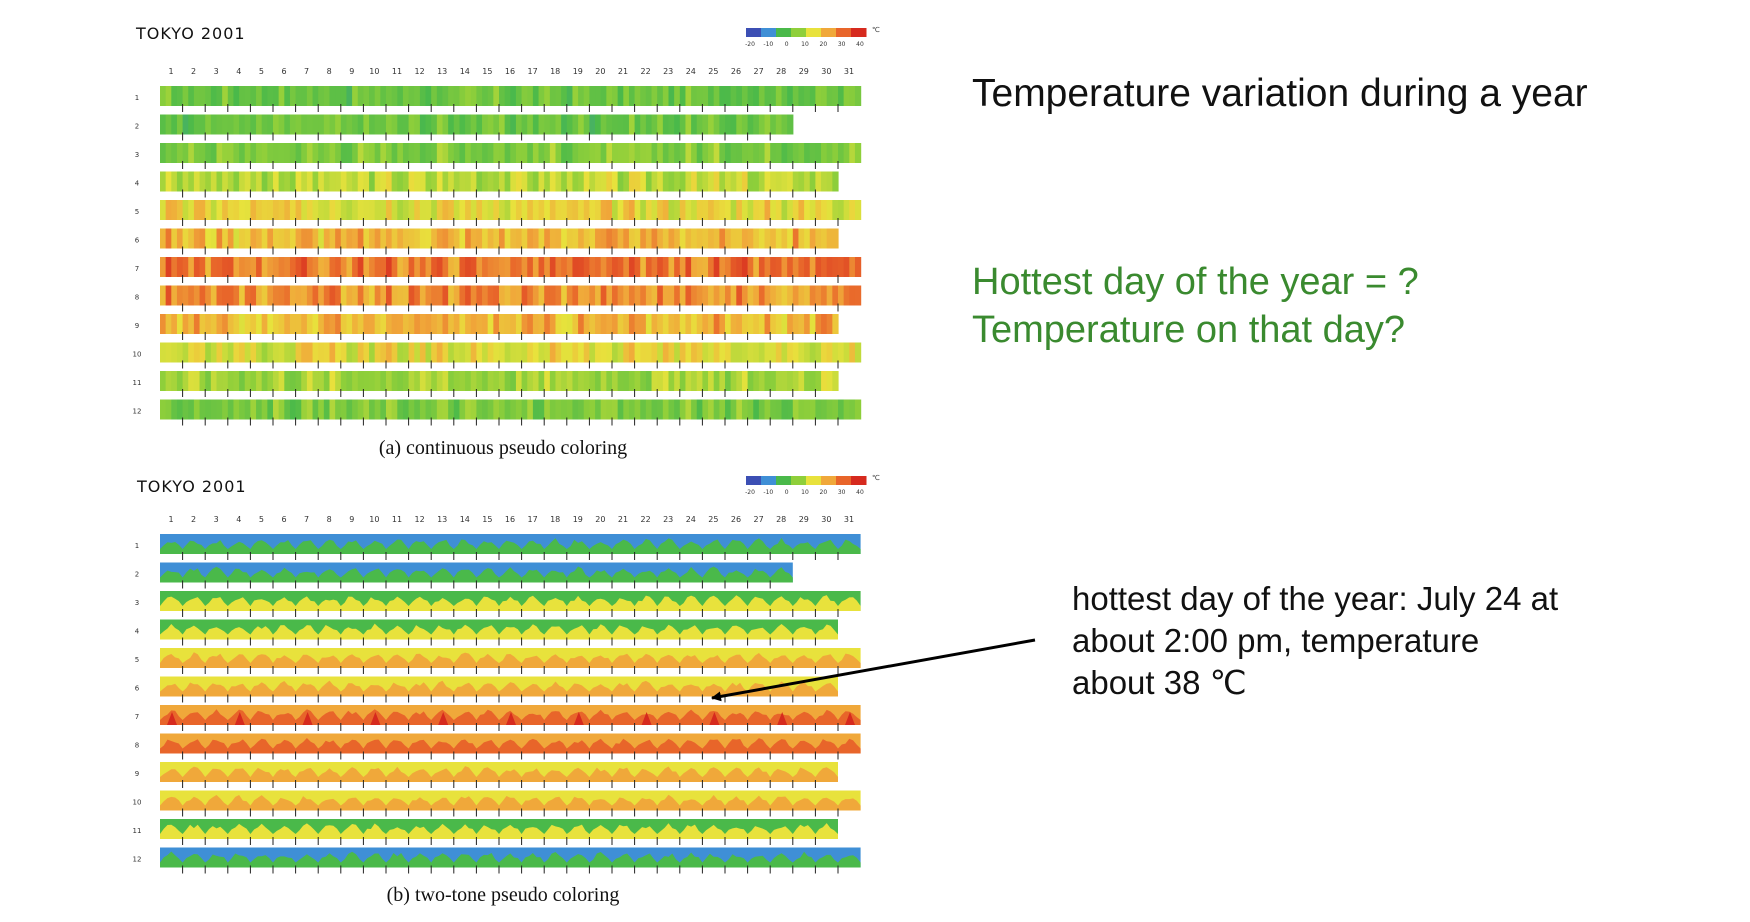  What do you see at coordinates (137, 575) in the screenshot?
I see `y-tick-label: 2` at bounding box center [137, 575].